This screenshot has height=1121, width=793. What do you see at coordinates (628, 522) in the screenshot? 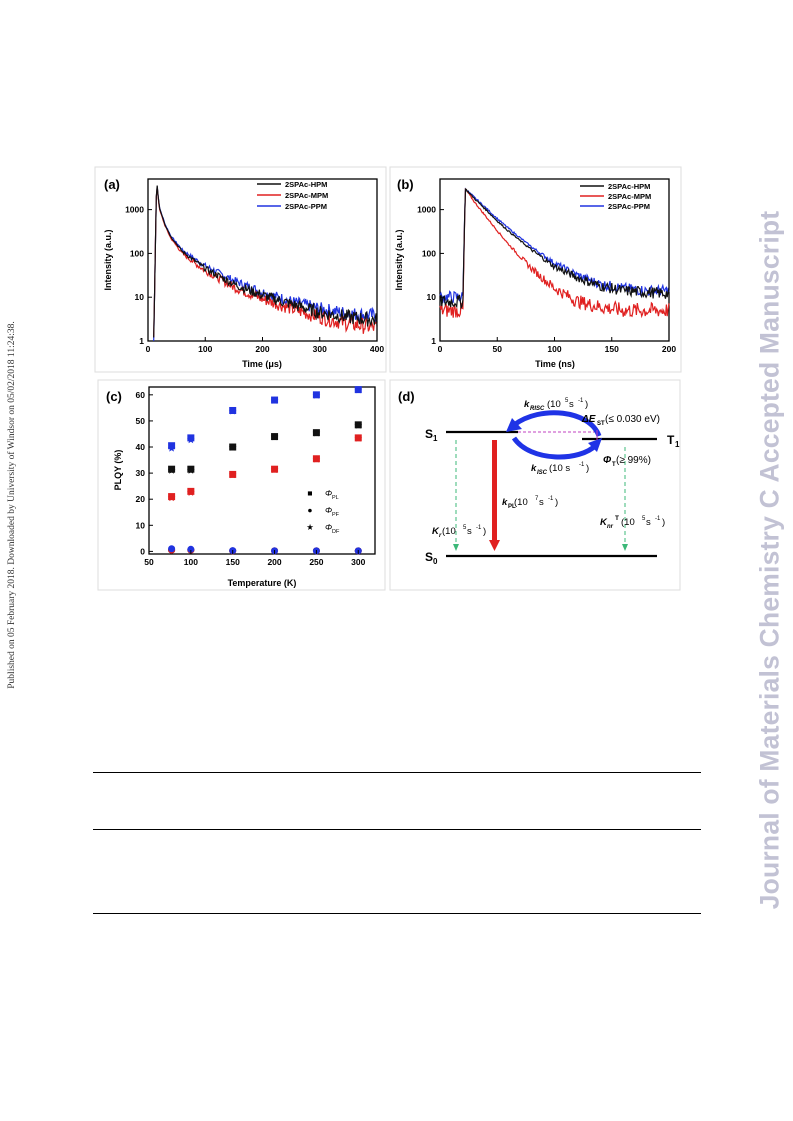
I see `k-nr-rate: (10` at bounding box center [628, 522].